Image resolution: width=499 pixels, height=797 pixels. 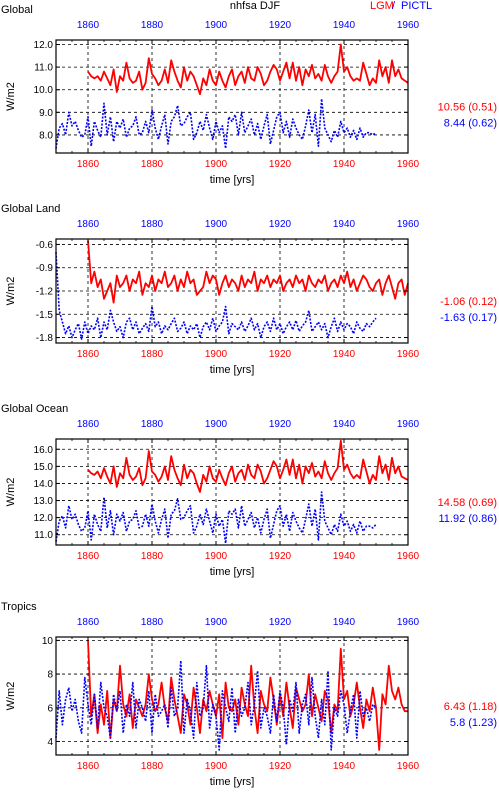 I want to click on series-stat-lgm: -1.06 (0.12), so click(x=468, y=302).